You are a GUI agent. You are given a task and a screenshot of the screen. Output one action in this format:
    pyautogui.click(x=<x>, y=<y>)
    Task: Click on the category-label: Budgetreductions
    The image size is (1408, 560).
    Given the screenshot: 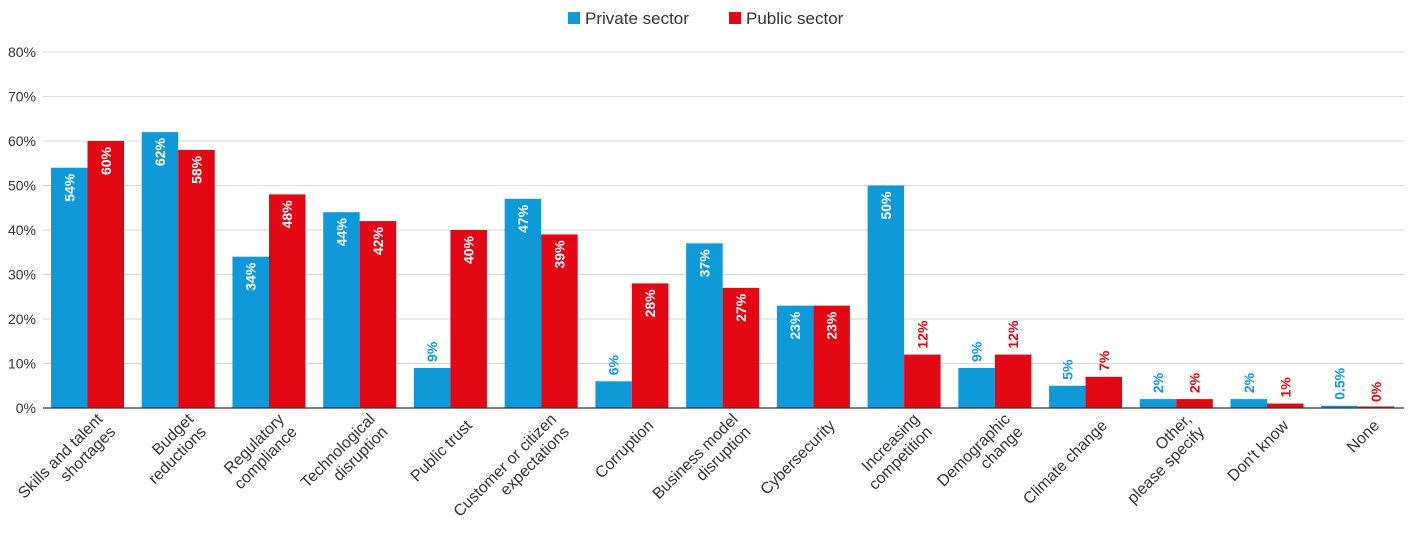 What is the action you would take?
    pyautogui.click(x=171, y=449)
    